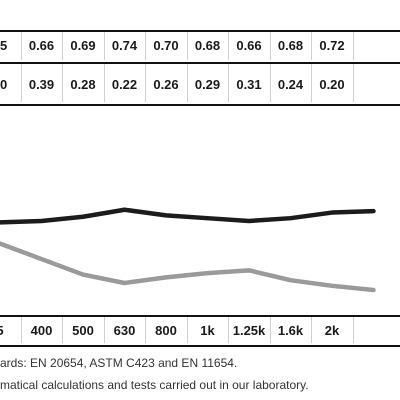  What do you see at coordinates (290, 330) in the screenshot?
I see `x-tick-label: 1.6k` at bounding box center [290, 330].